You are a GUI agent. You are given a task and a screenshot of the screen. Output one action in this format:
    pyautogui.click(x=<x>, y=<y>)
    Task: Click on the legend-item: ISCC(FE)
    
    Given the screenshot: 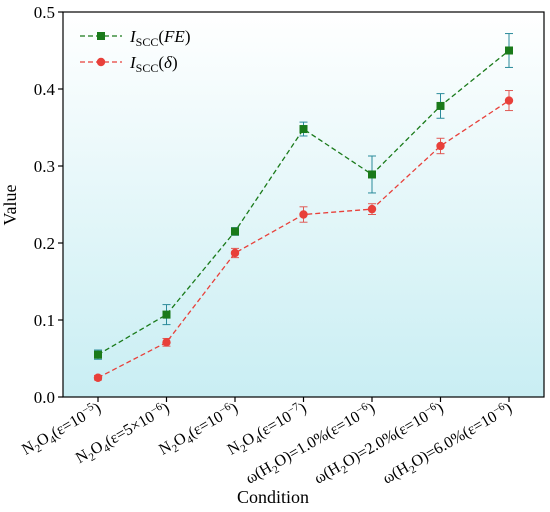 What is the action you would take?
    pyautogui.click(x=135, y=38)
    